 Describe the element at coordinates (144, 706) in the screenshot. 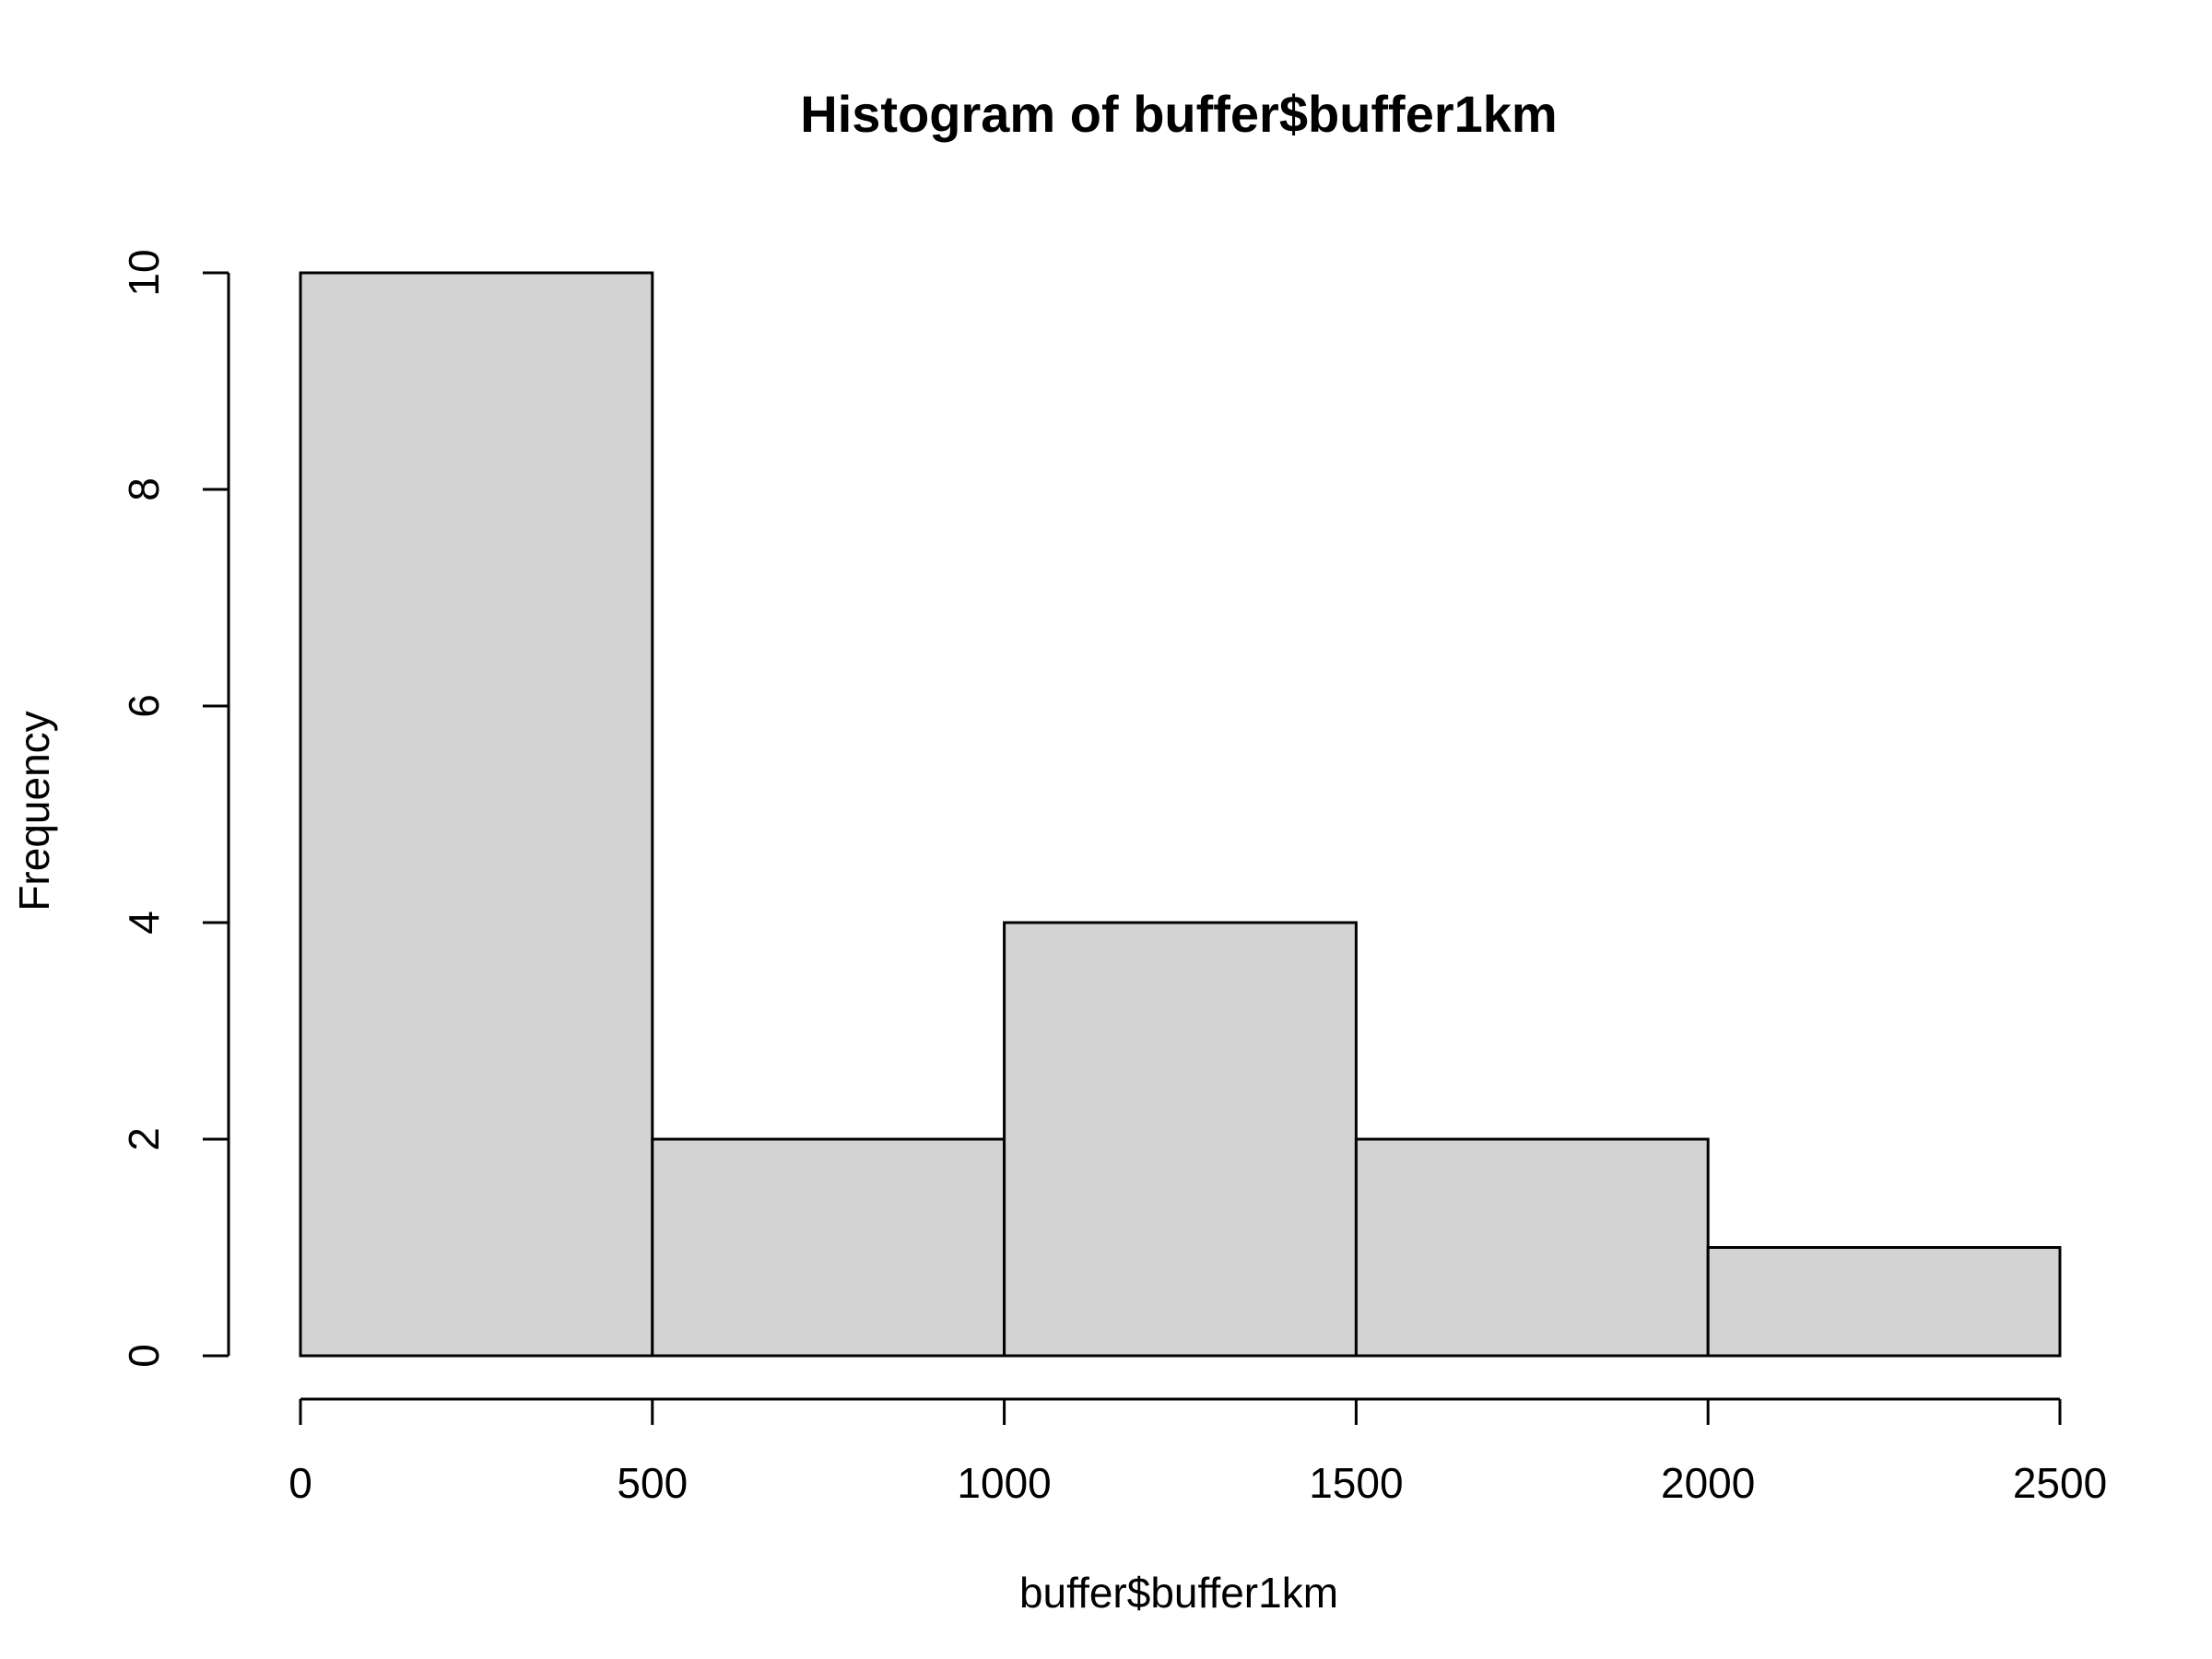

I see `y-tick-label-3: 6` at that location.